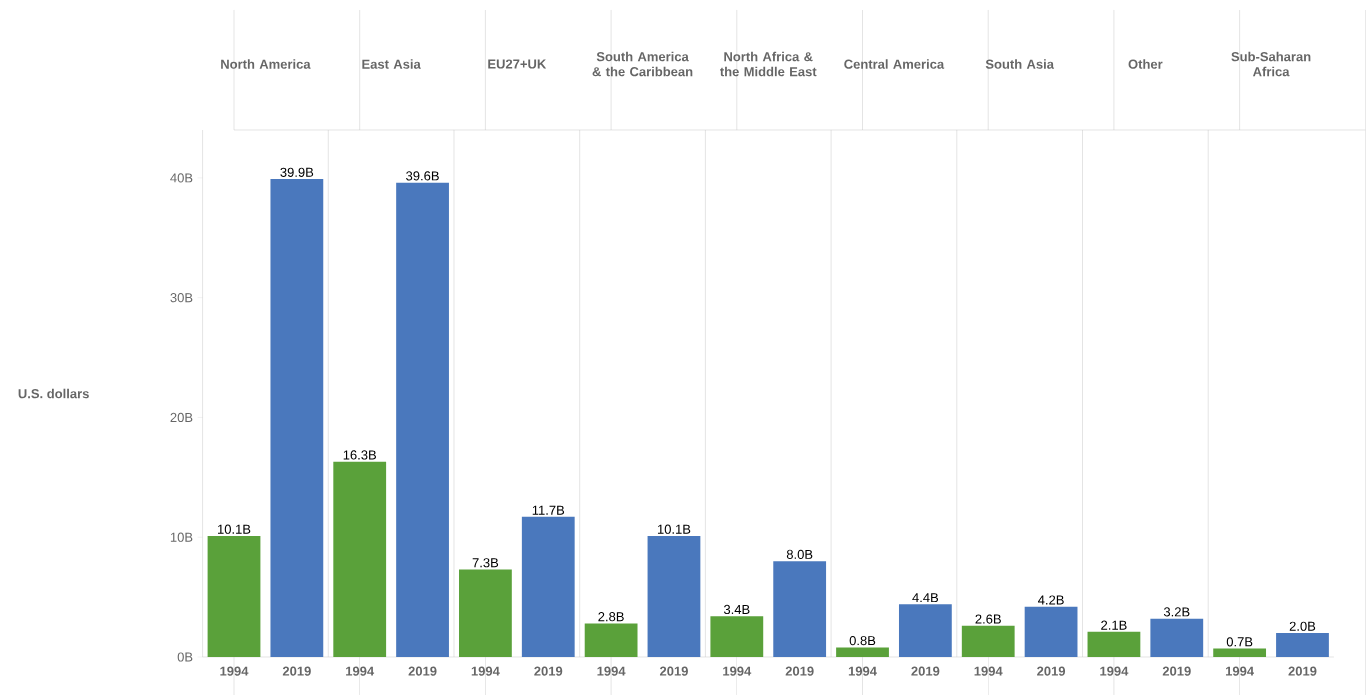 The image size is (1366, 695). Describe the element at coordinates (925, 598) in the screenshot. I see `data-label: 4.4B` at that location.